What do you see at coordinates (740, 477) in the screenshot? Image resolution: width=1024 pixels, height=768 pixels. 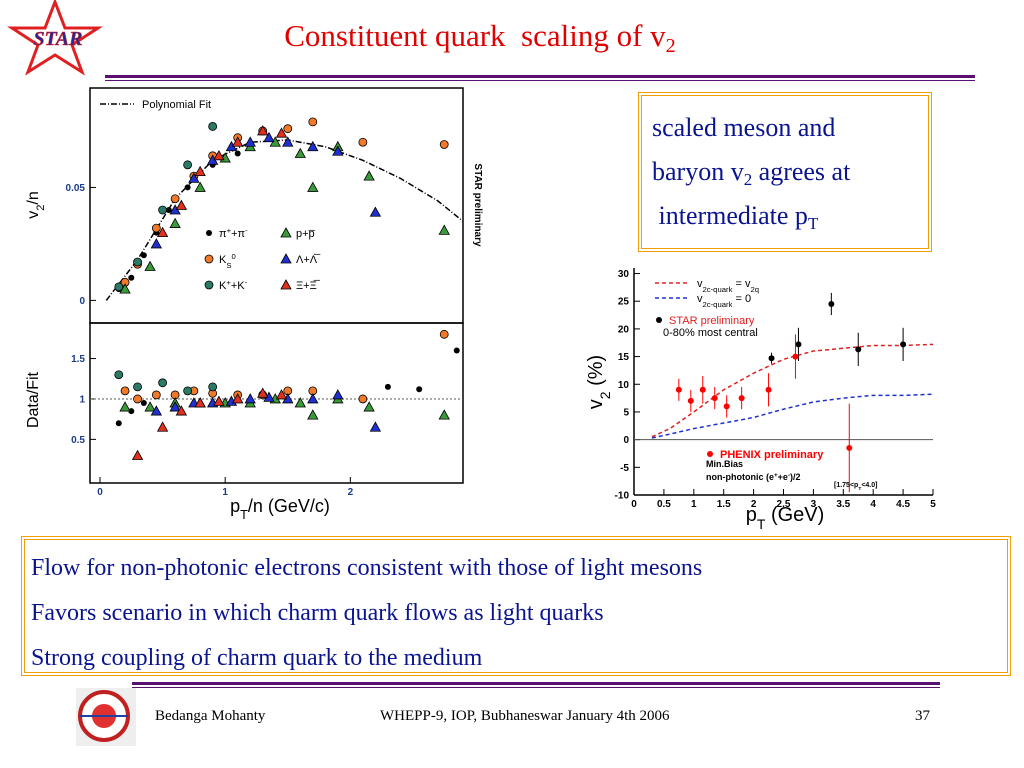 I see `text-part: non-photonic (e` at bounding box center [740, 477].